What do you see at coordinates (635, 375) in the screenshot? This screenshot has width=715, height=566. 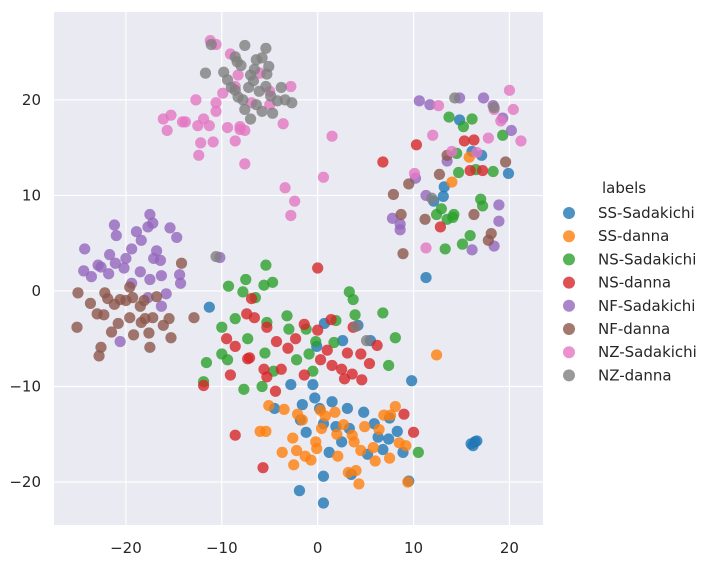 I see `legend-label: NZ-danna` at bounding box center [635, 375].